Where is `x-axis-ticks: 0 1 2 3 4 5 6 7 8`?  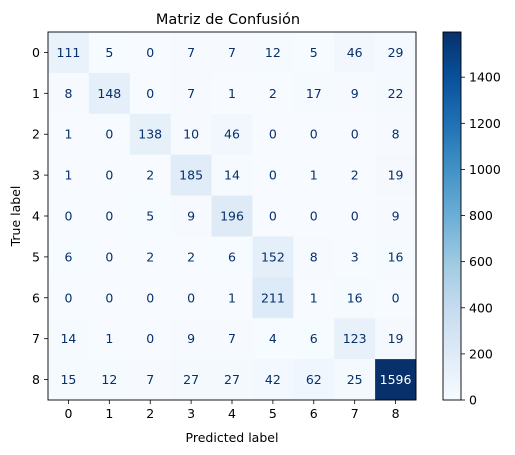
x-axis-ticks: 0 1 2 3 4 5 6 7 8 is located at coordinates (232, 410).